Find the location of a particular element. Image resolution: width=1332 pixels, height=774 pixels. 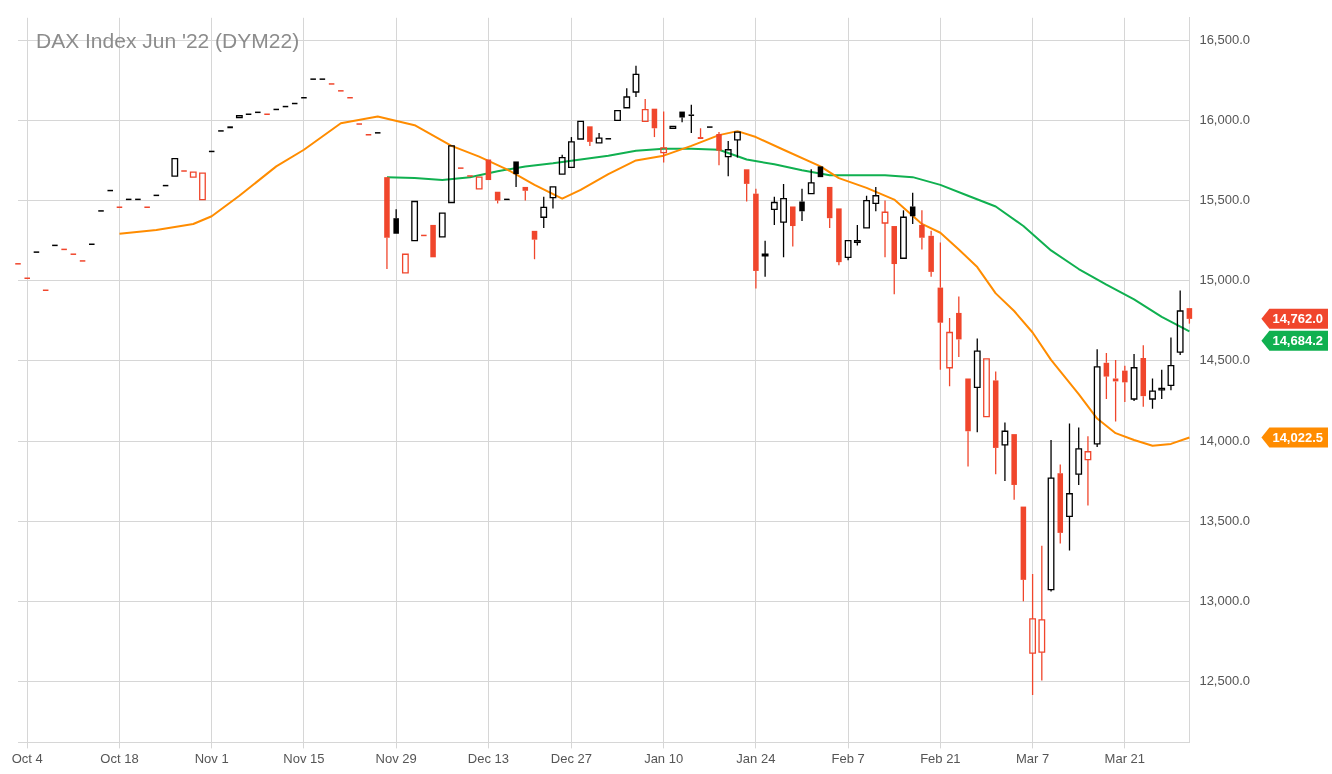

x-tick-label: Nov 15 is located at coordinates (304, 758).